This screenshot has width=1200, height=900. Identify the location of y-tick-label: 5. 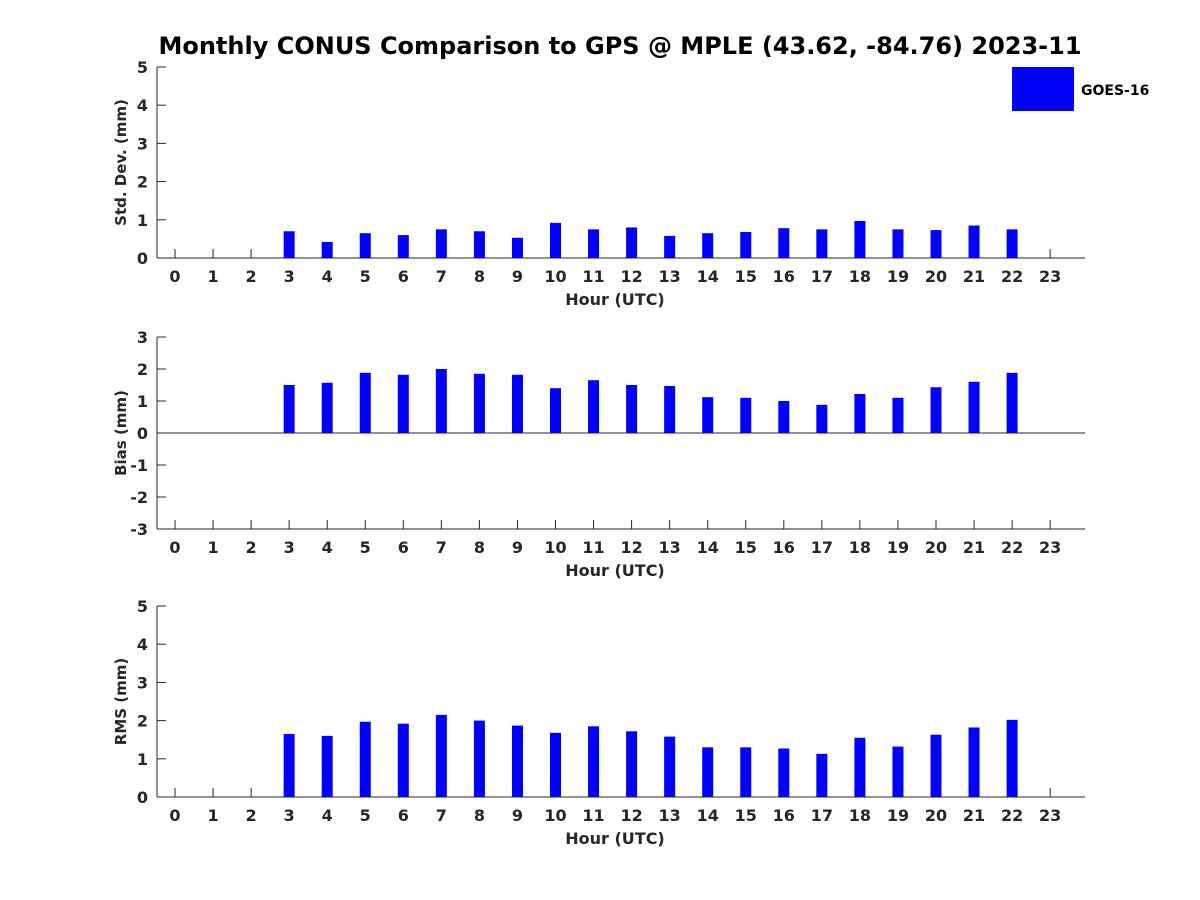
(142, 67).